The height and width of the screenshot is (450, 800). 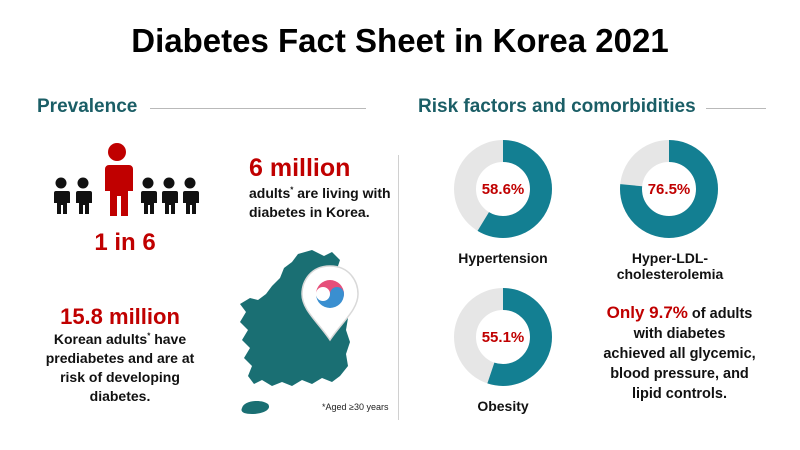 I want to click on highlighted-person-icon, so click(x=119, y=179).